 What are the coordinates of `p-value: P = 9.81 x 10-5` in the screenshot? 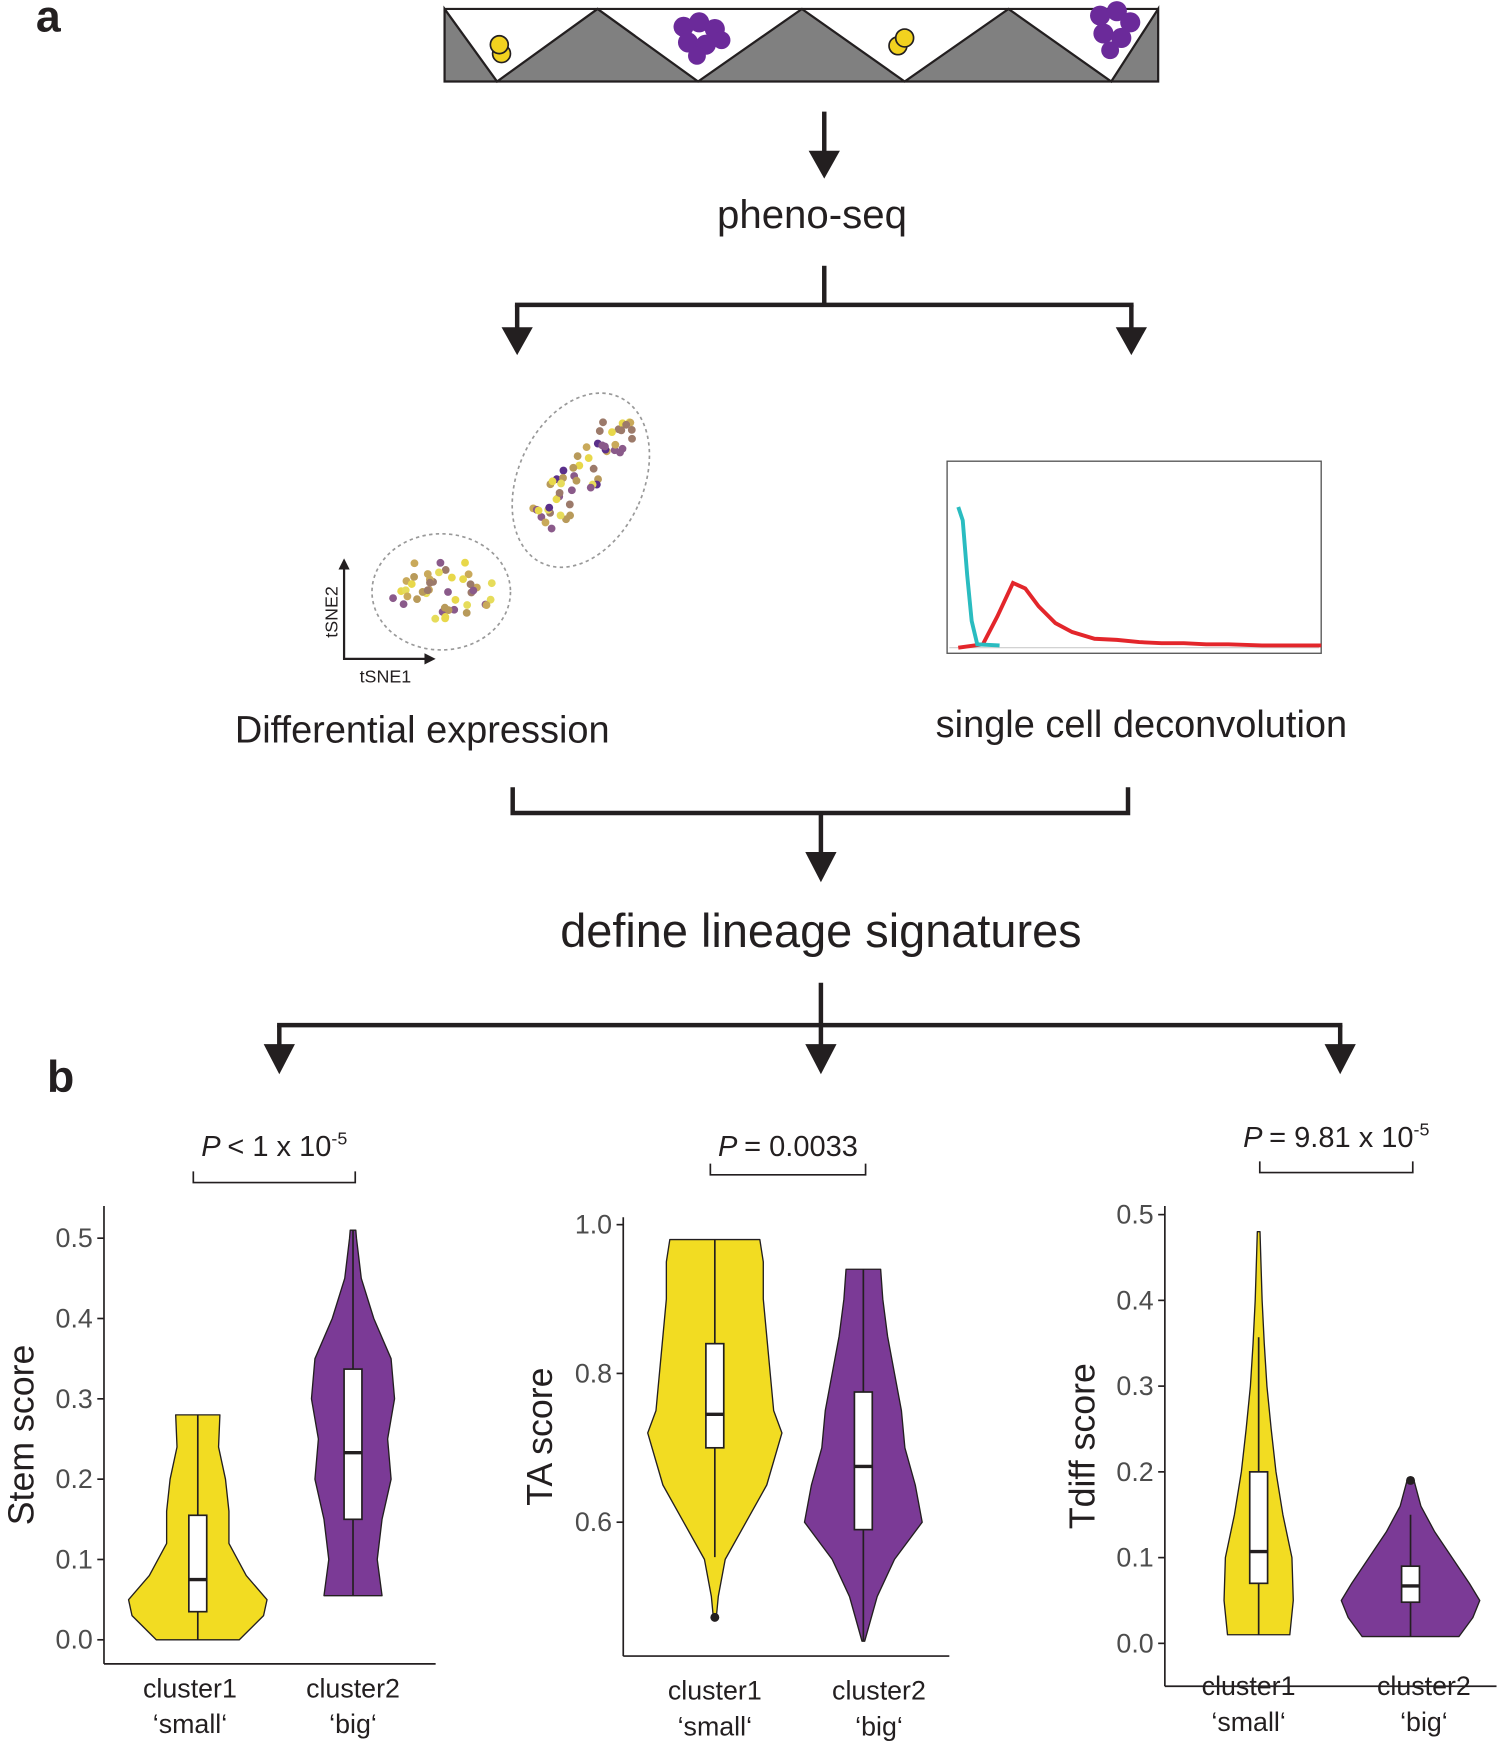 It's located at (1336, 1137).